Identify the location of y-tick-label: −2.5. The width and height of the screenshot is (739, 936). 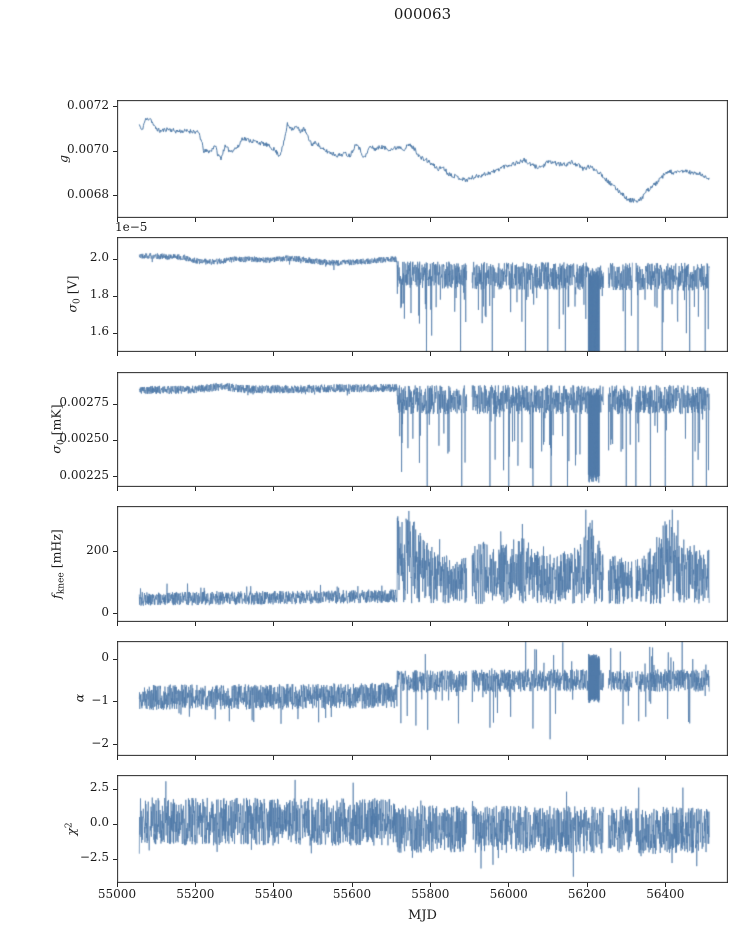
(94, 857).